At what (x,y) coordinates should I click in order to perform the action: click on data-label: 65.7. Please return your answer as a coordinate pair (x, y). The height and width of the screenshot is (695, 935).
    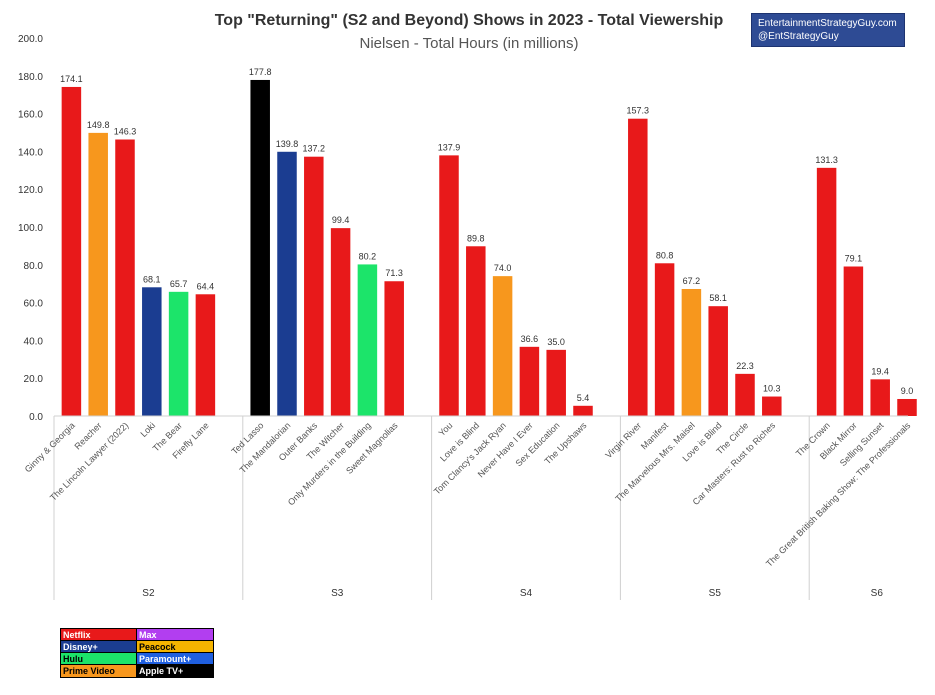
    Looking at the image, I should click on (179, 284).